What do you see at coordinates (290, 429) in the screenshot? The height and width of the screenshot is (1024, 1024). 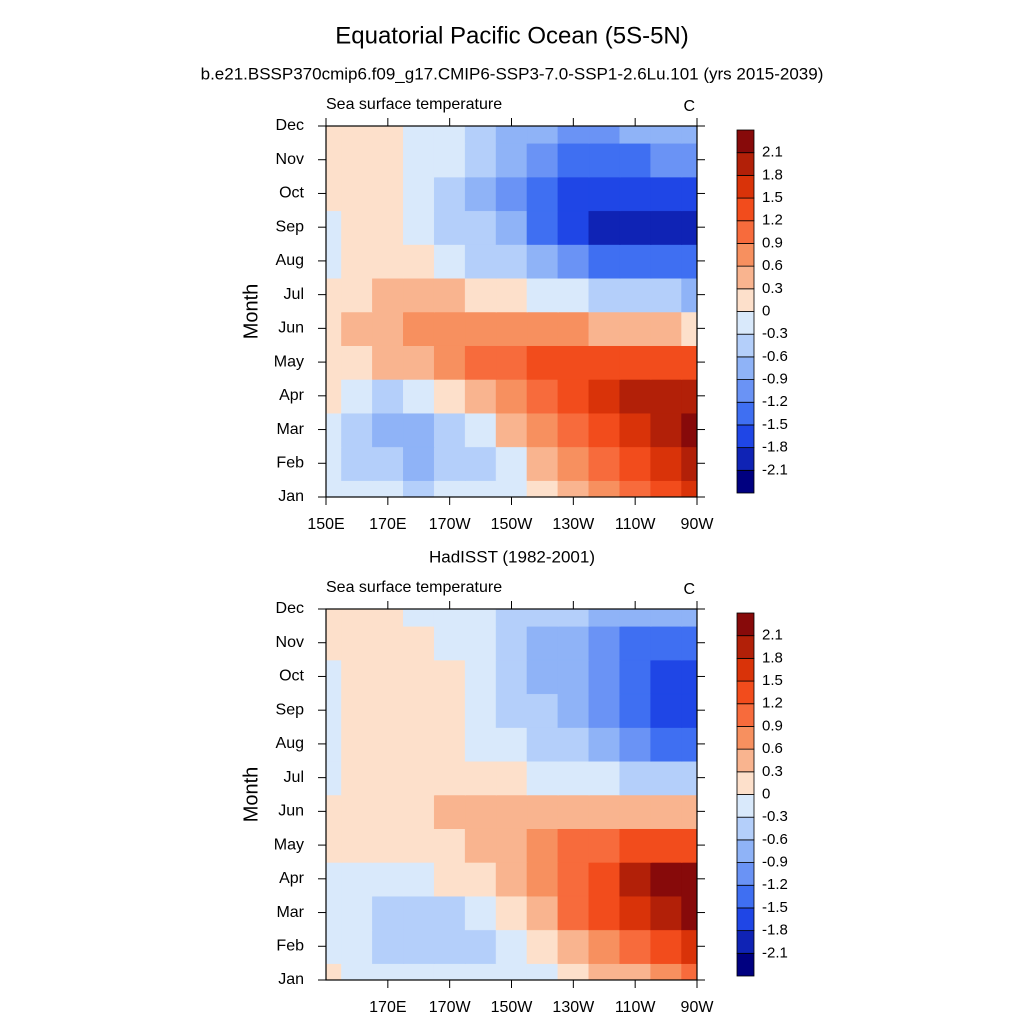 I see `y-tick-label: Mar` at bounding box center [290, 429].